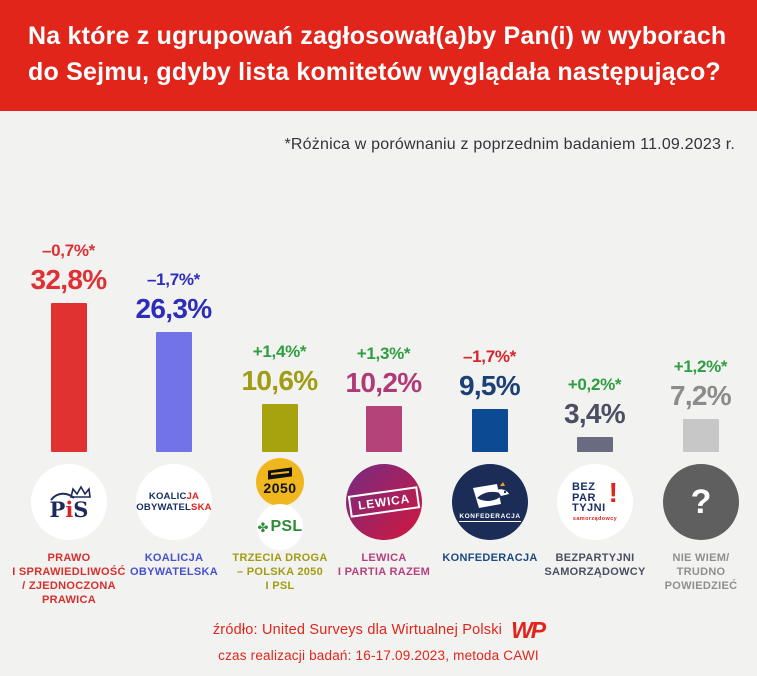 The width and height of the screenshot is (757, 676). What do you see at coordinates (489, 338) in the screenshot?
I see `bar-column-konfederacja: –1,7%* 9,5%` at bounding box center [489, 338].